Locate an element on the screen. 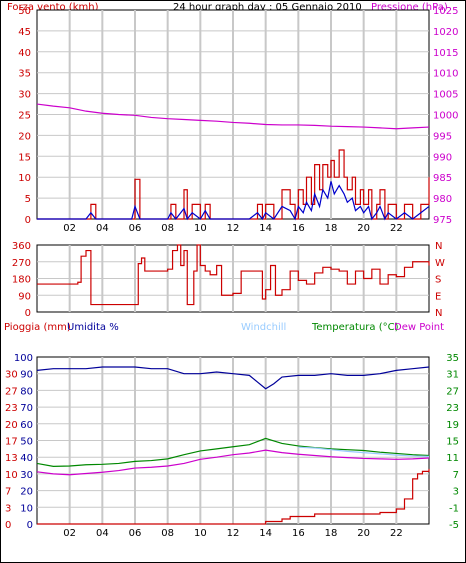 The height and width of the screenshot is (563, 466). rain-label: Pioggia (mm) is located at coordinates (37, 327).